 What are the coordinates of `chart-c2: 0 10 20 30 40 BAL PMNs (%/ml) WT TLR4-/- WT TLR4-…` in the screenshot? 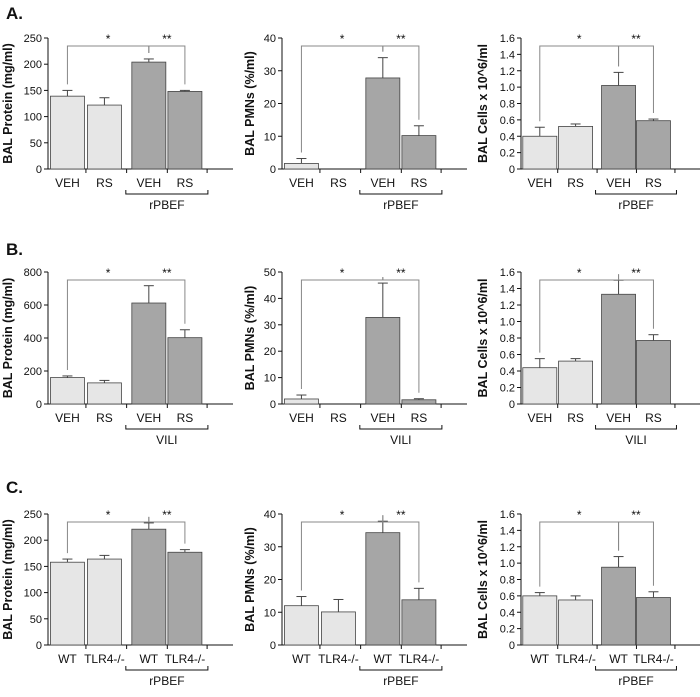 It's located at (355, 598).